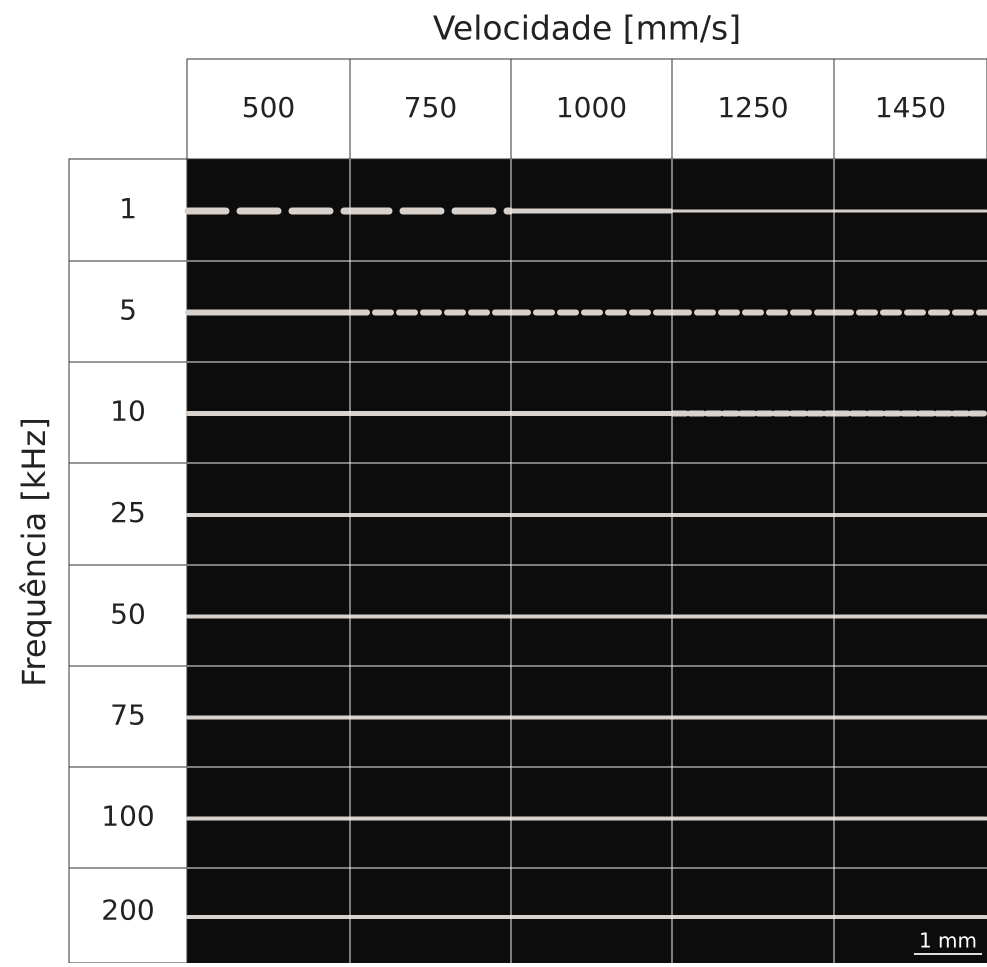  Describe the element at coordinates (587, 28) in the screenshot. I see `column-axis-title: Velocidade [mm/s]` at that location.